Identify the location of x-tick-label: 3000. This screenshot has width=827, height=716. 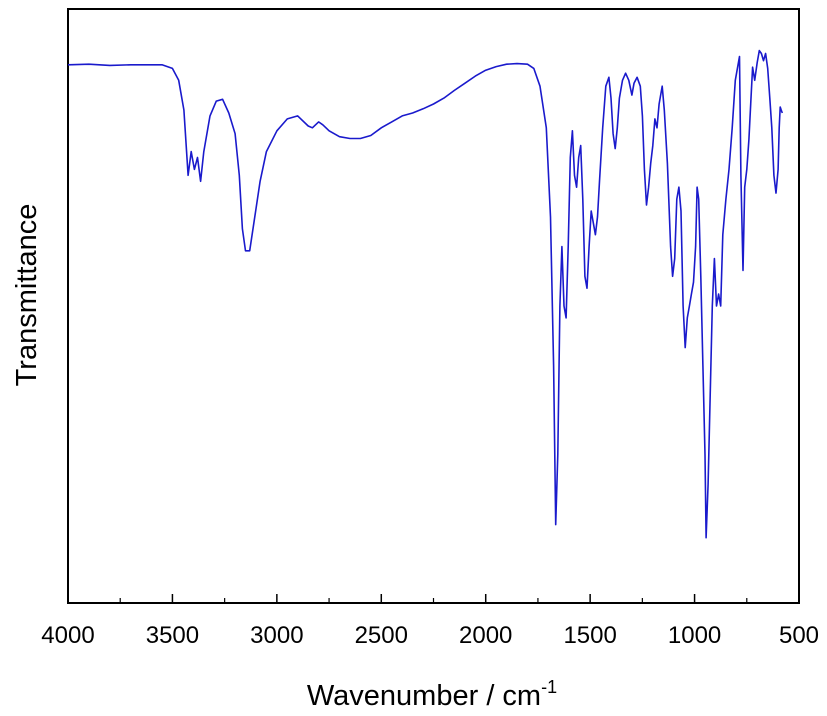
(276, 635).